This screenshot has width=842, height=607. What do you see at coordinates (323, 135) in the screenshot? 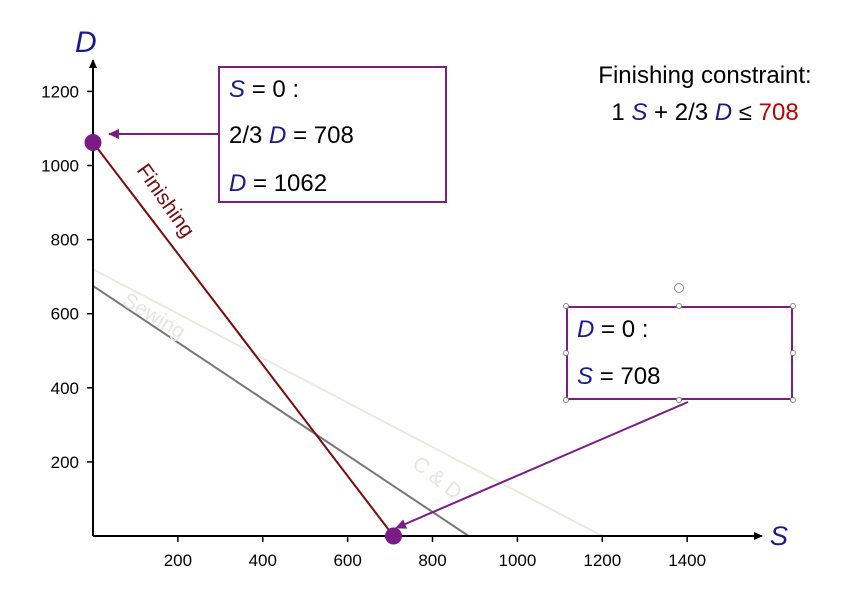
I see `d-box-row-2-text: = 708` at bounding box center [323, 135].